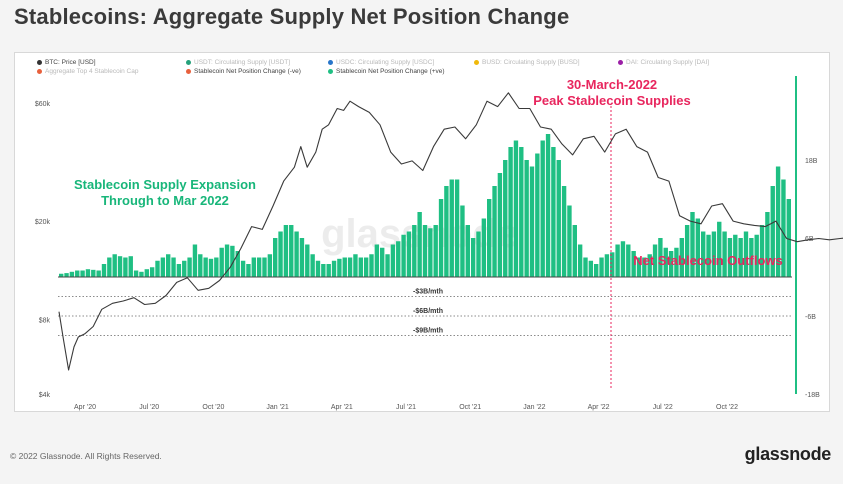 This screenshot has height=484, width=843. Describe the element at coordinates (70, 62) in the screenshot. I see `legend-label: BTC: Price [USD]` at that location.